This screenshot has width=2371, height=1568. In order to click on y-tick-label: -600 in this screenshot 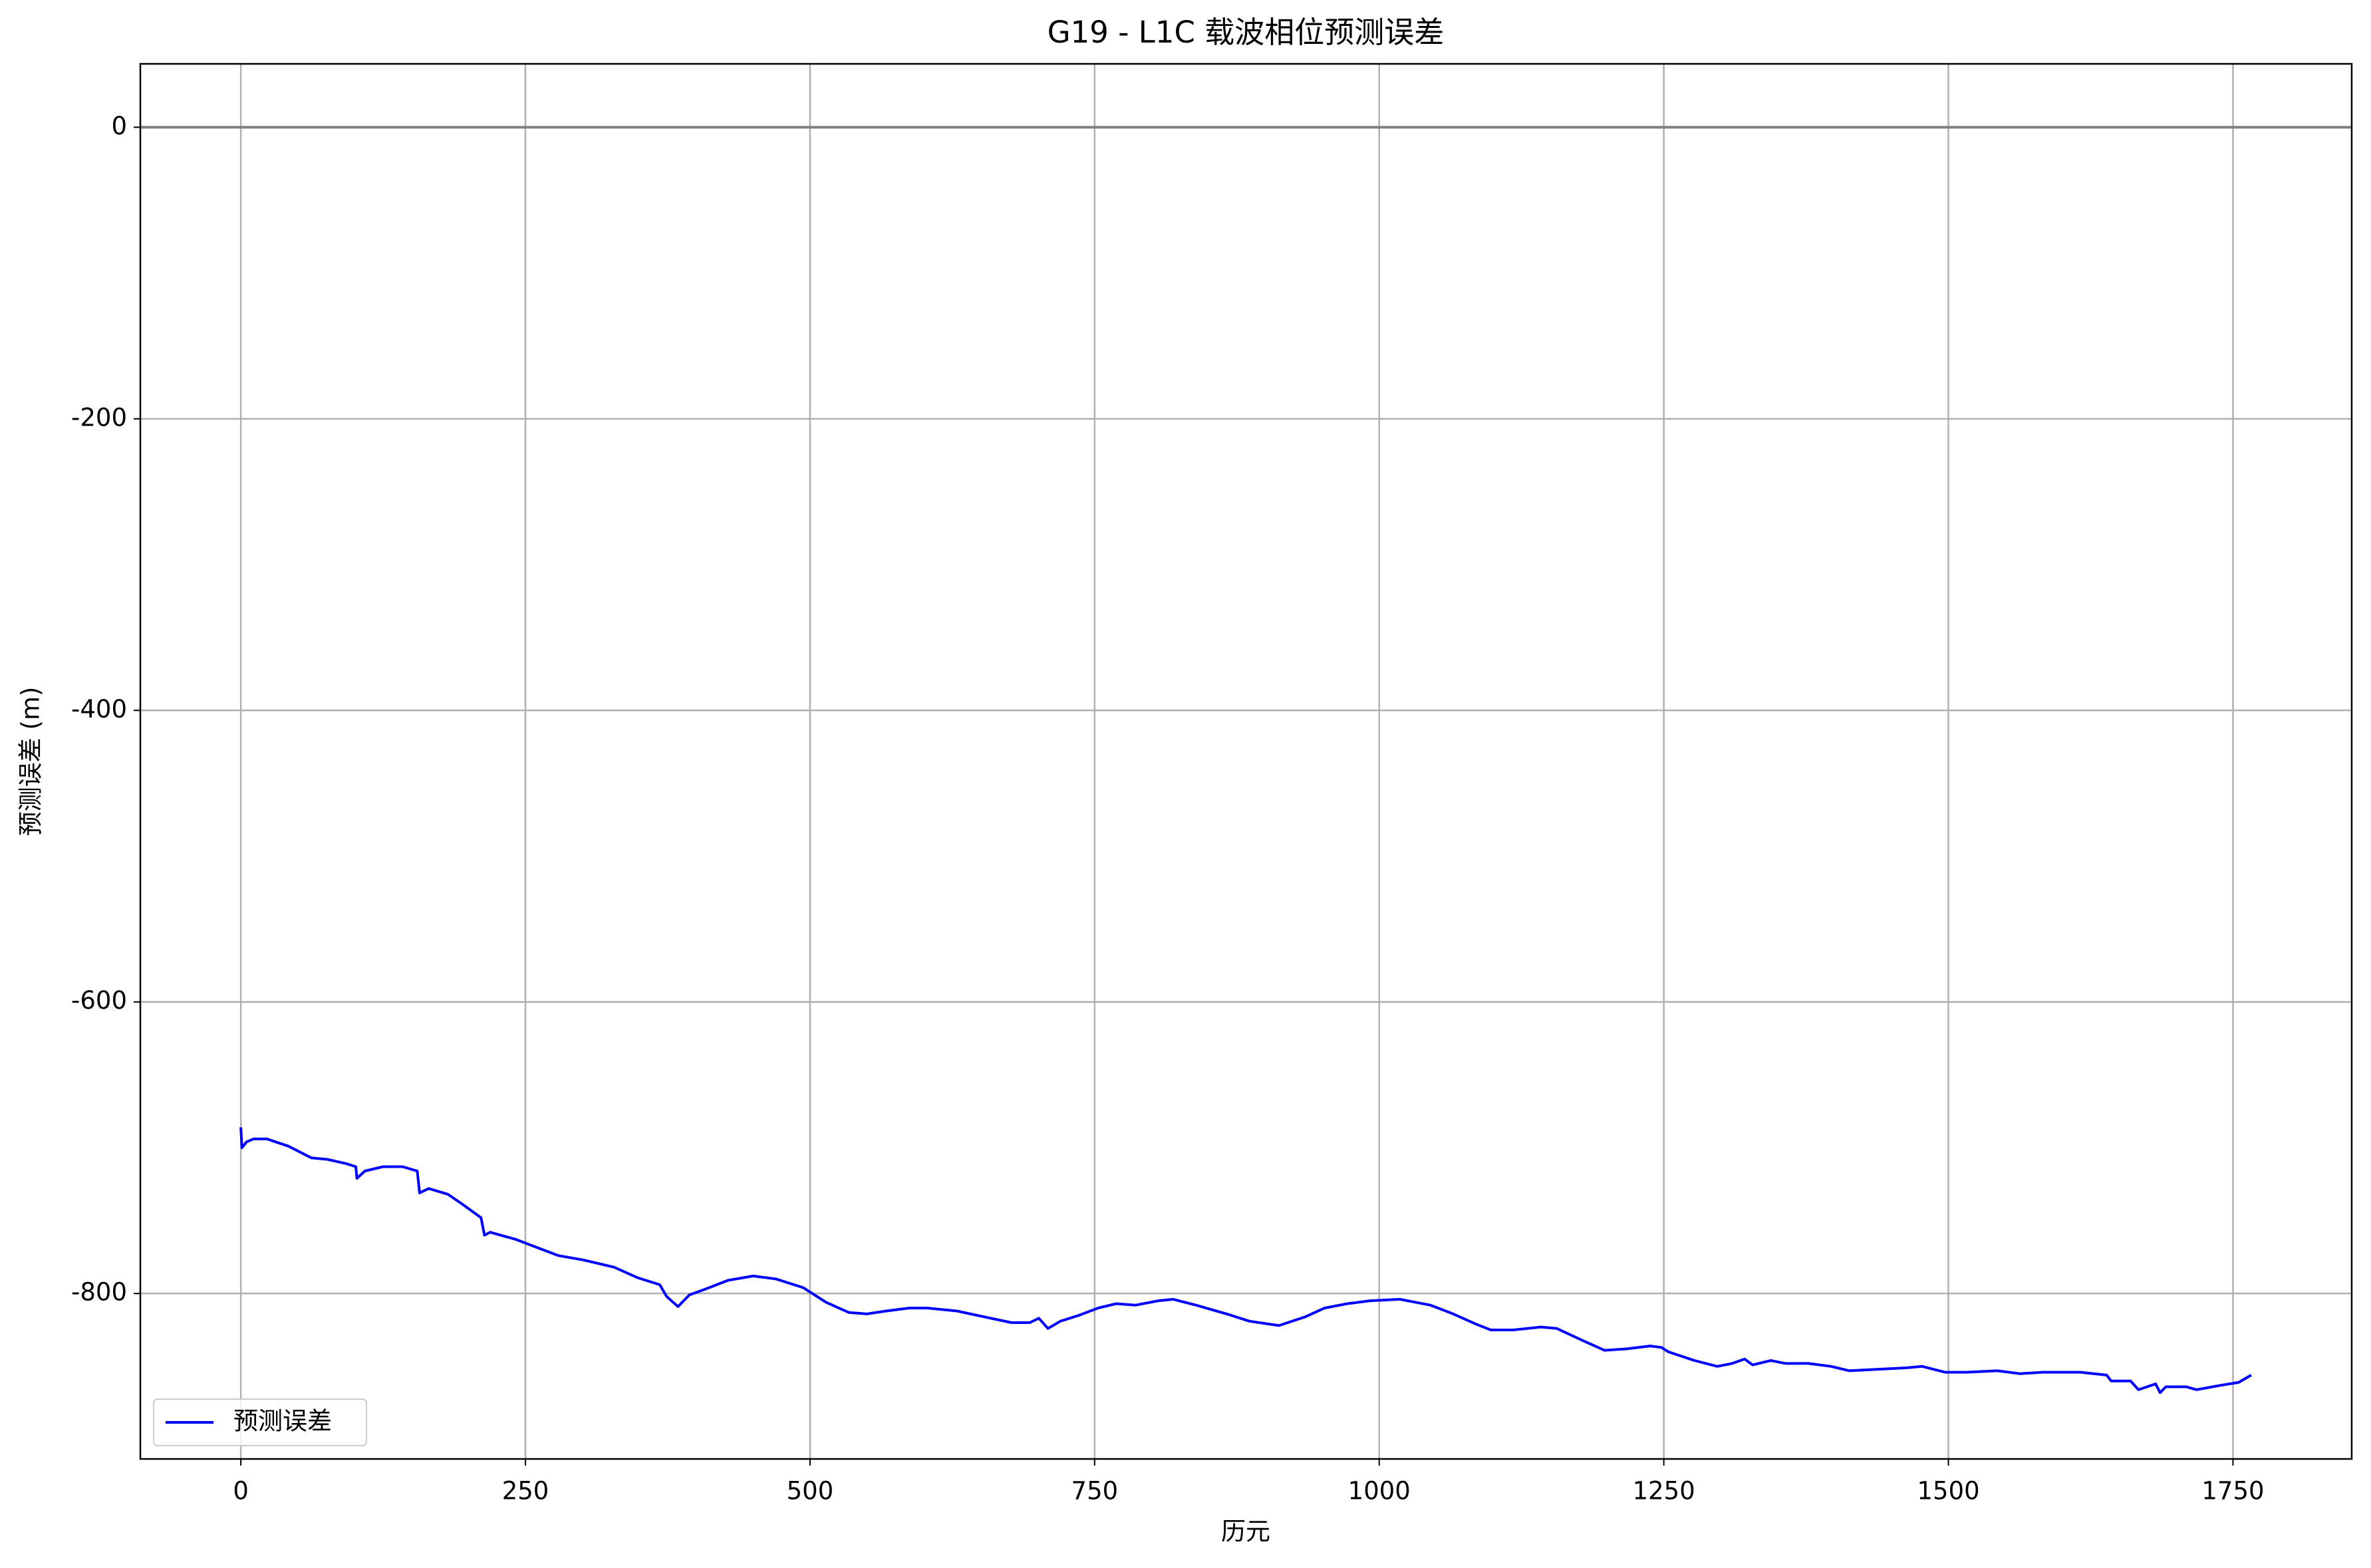, I will do `click(99, 1000)`.